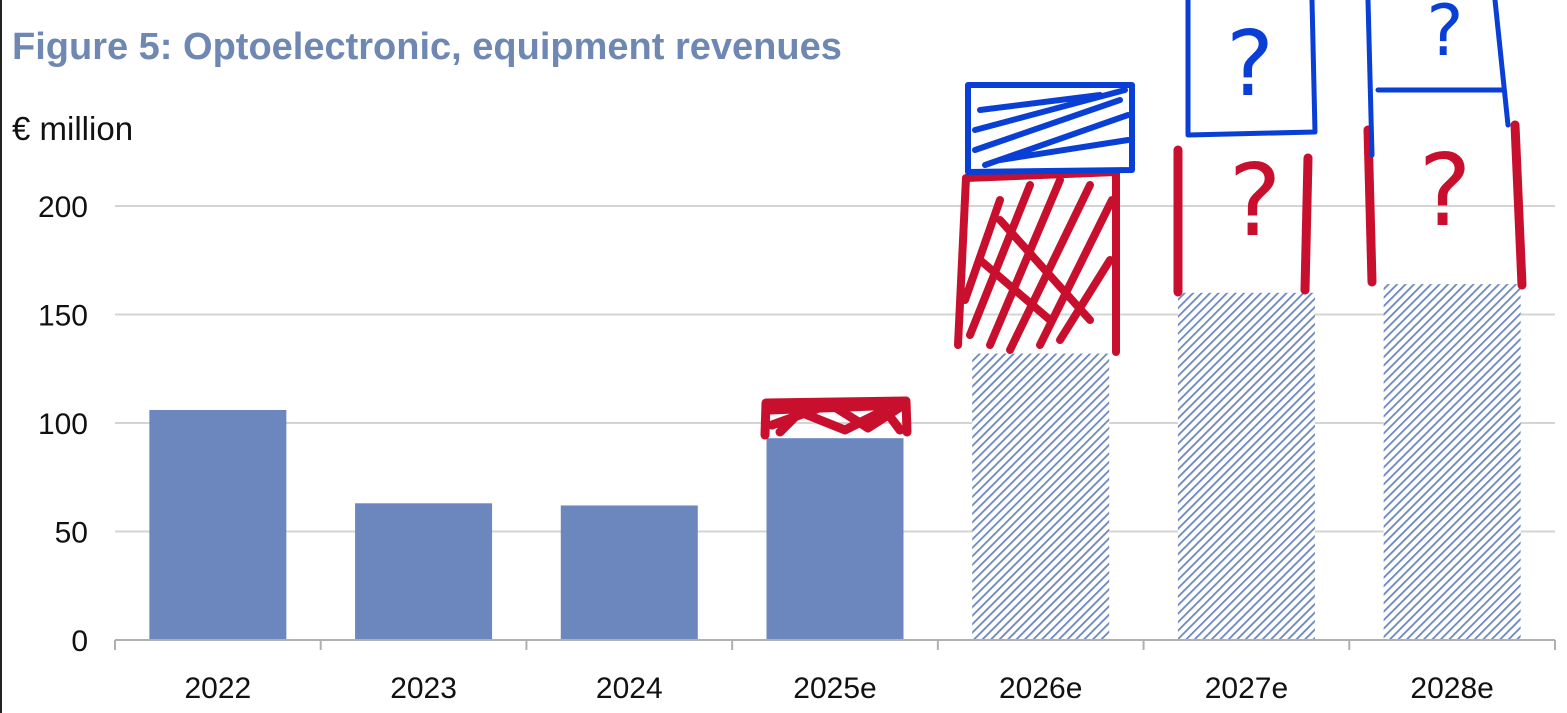 The width and height of the screenshot is (1567, 713). I want to click on question-mark-2027e-blue: ?, so click(1250, 64).